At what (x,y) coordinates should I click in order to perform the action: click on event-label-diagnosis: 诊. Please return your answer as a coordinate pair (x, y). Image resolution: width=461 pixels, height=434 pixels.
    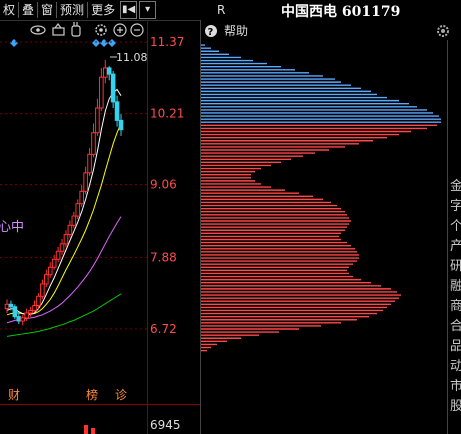
    Looking at the image, I should click on (121, 395).